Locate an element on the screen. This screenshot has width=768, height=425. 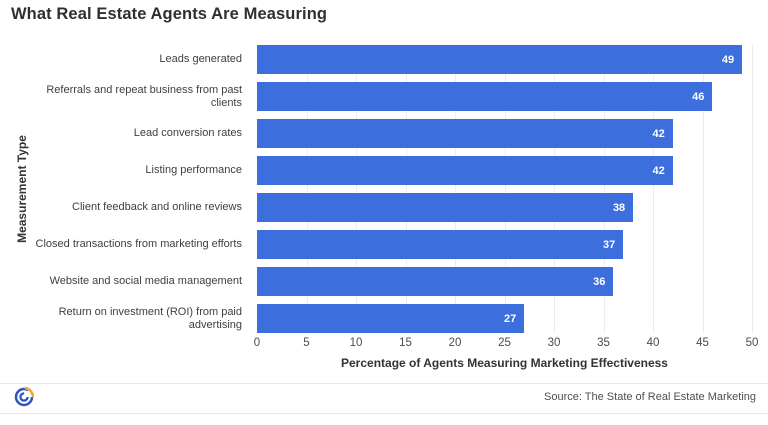
bar-value-label: 27 is located at coordinates (510, 318).